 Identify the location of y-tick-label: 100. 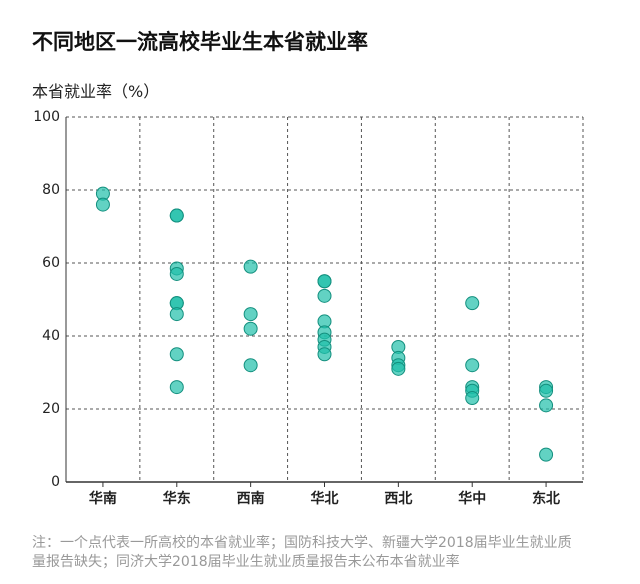
(46, 117).